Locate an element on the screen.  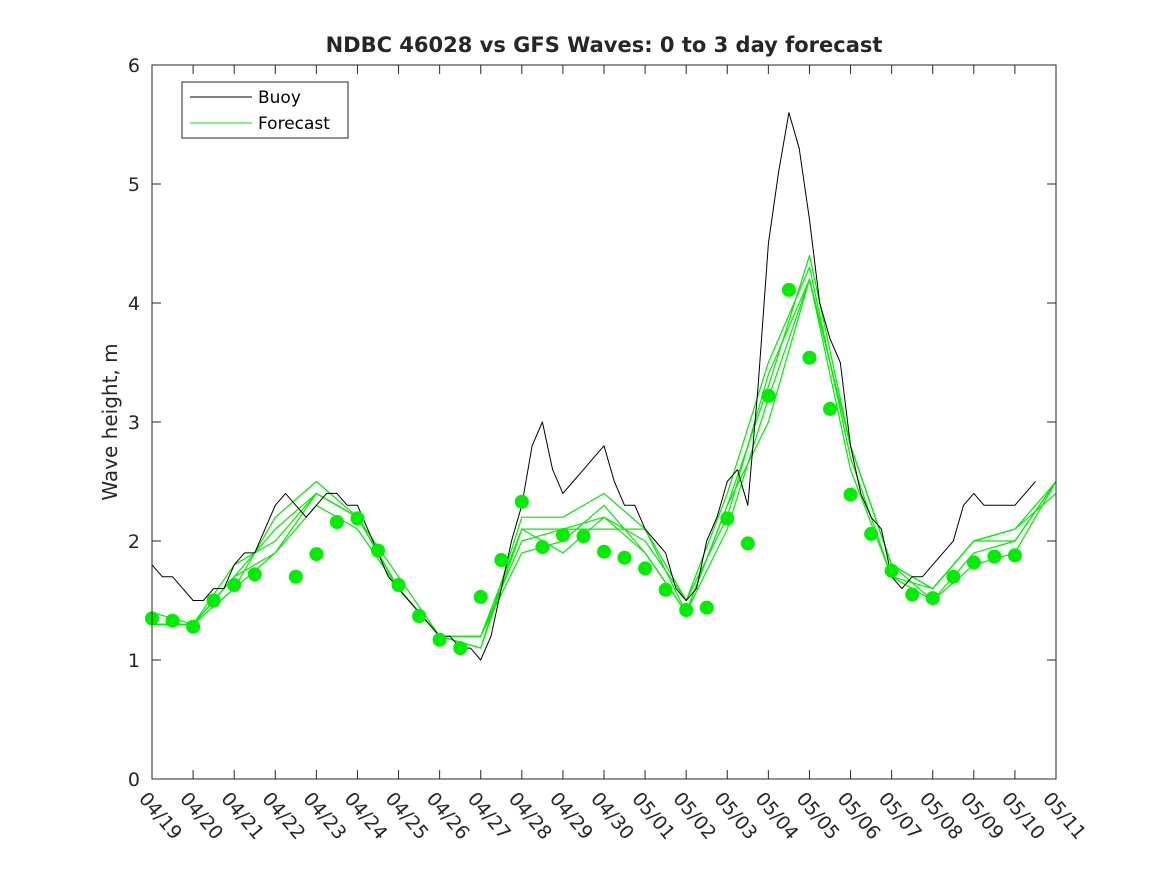
y-tick-label: 4 is located at coordinates (134, 304).